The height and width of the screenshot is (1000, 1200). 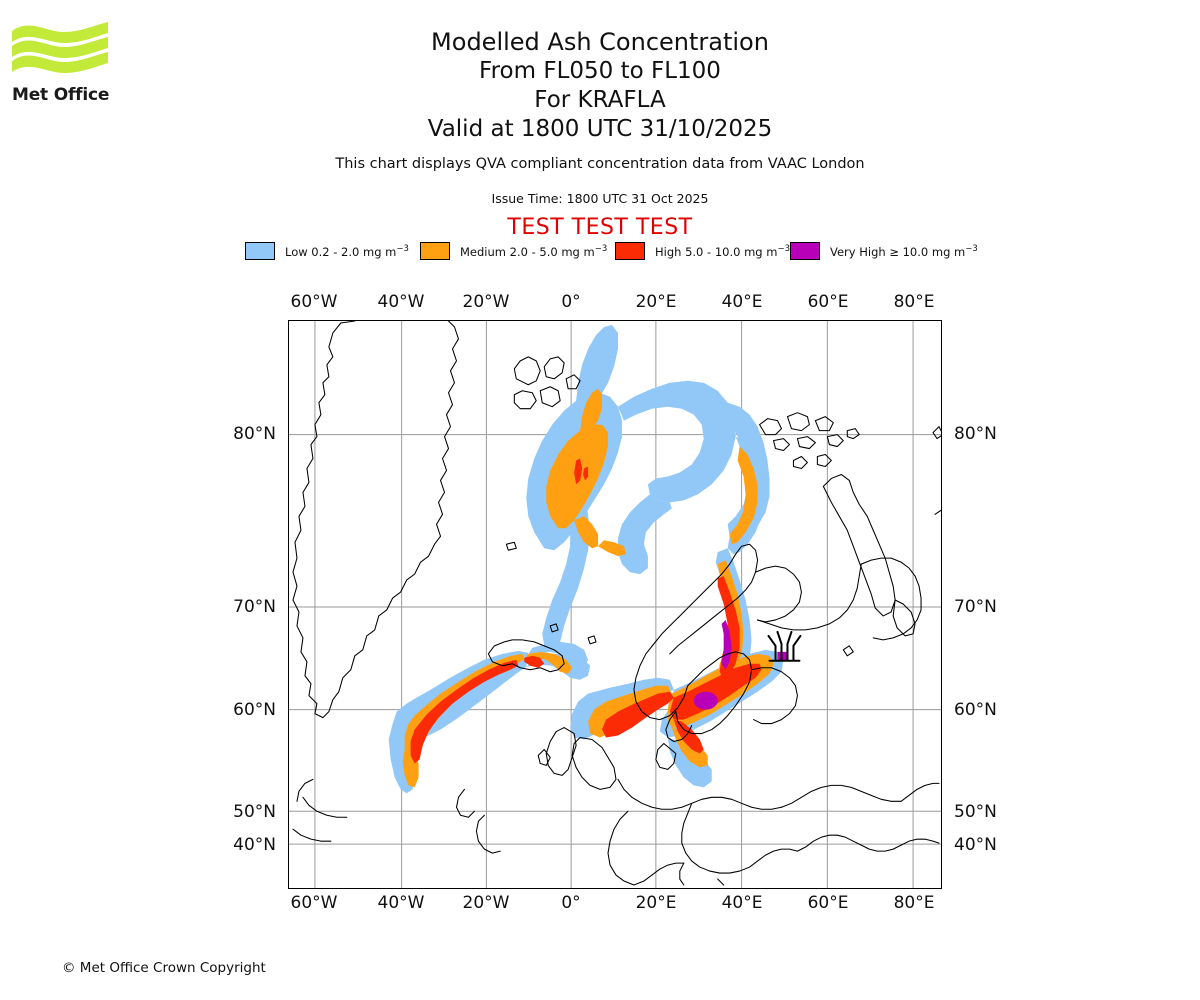 What do you see at coordinates (486, 903) in the screenshot?
I see `lon-tick-bottom-2: 20°W` at bounding box center [486, 903].